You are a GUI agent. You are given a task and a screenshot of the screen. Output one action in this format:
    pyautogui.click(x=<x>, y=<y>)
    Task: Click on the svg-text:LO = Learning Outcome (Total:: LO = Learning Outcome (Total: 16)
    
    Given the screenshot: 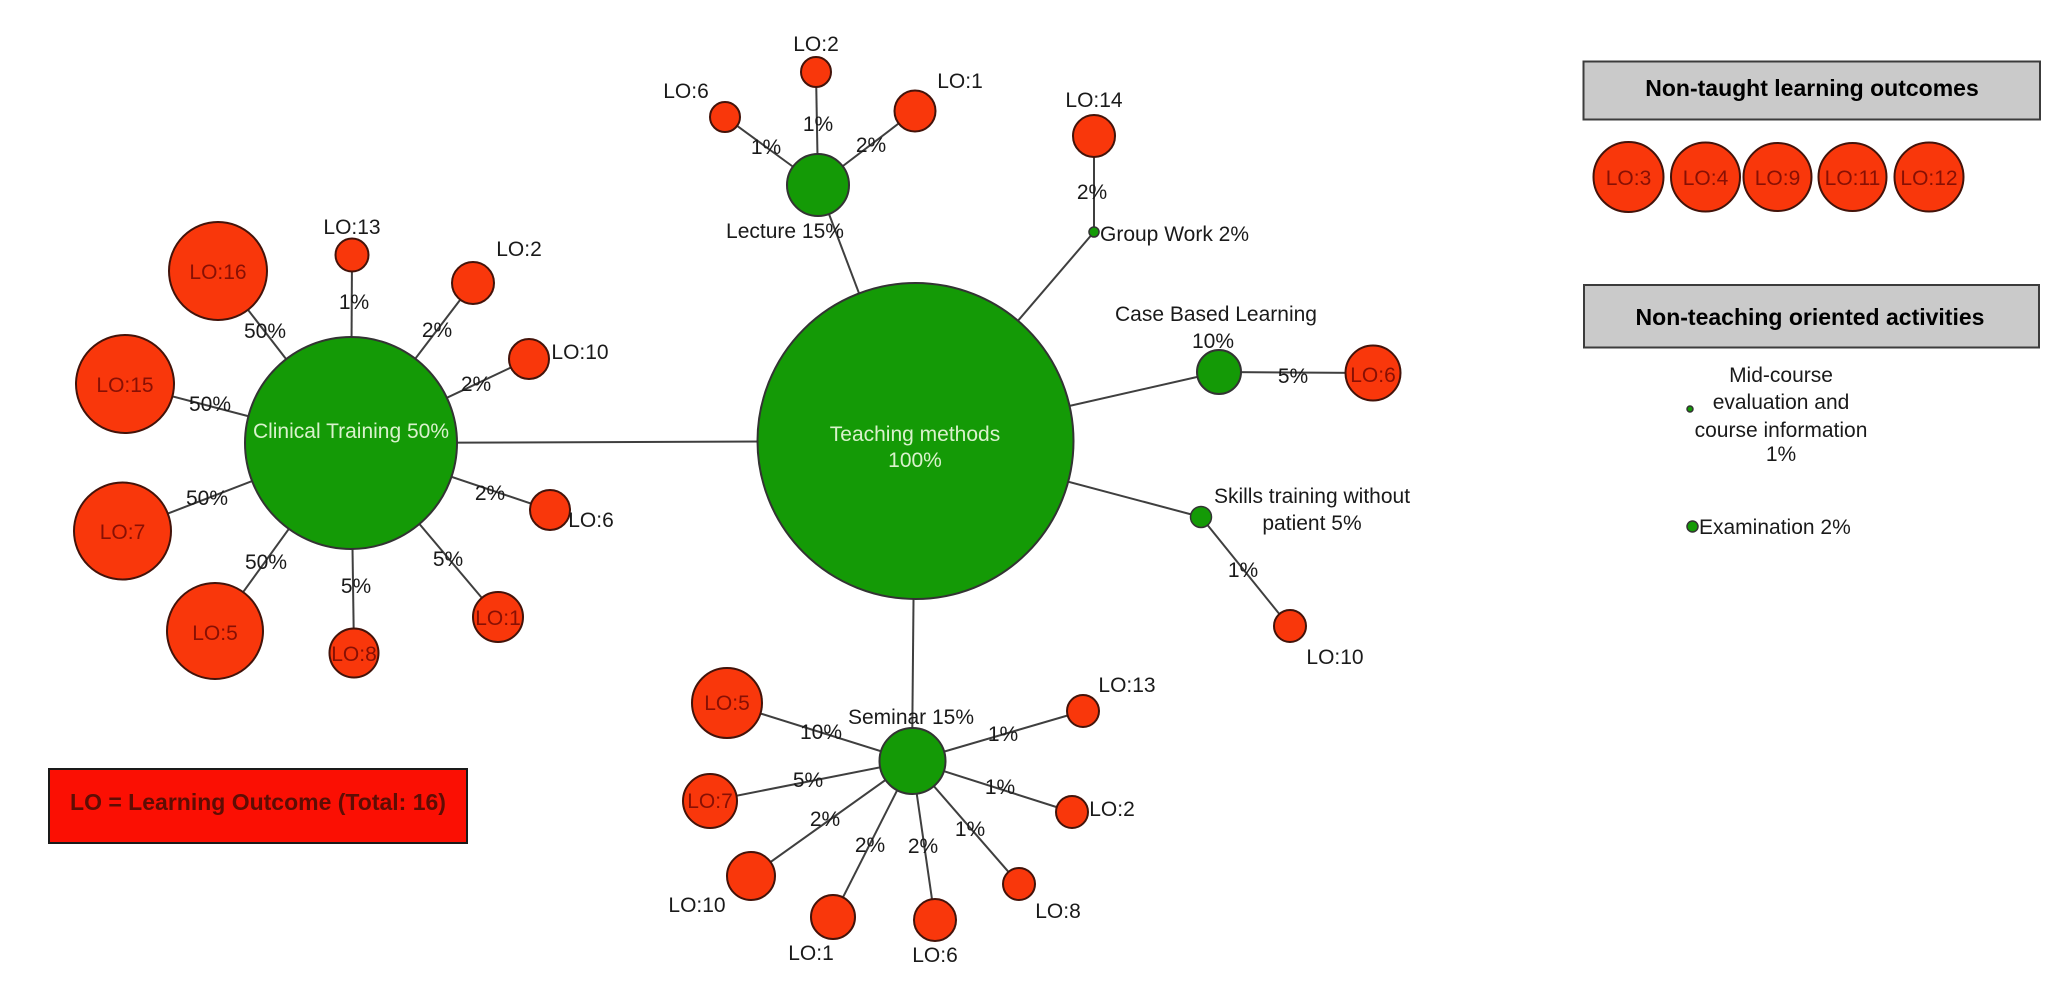 What is the action you would take?
    pyautogui.click(x=258, y=802)
    